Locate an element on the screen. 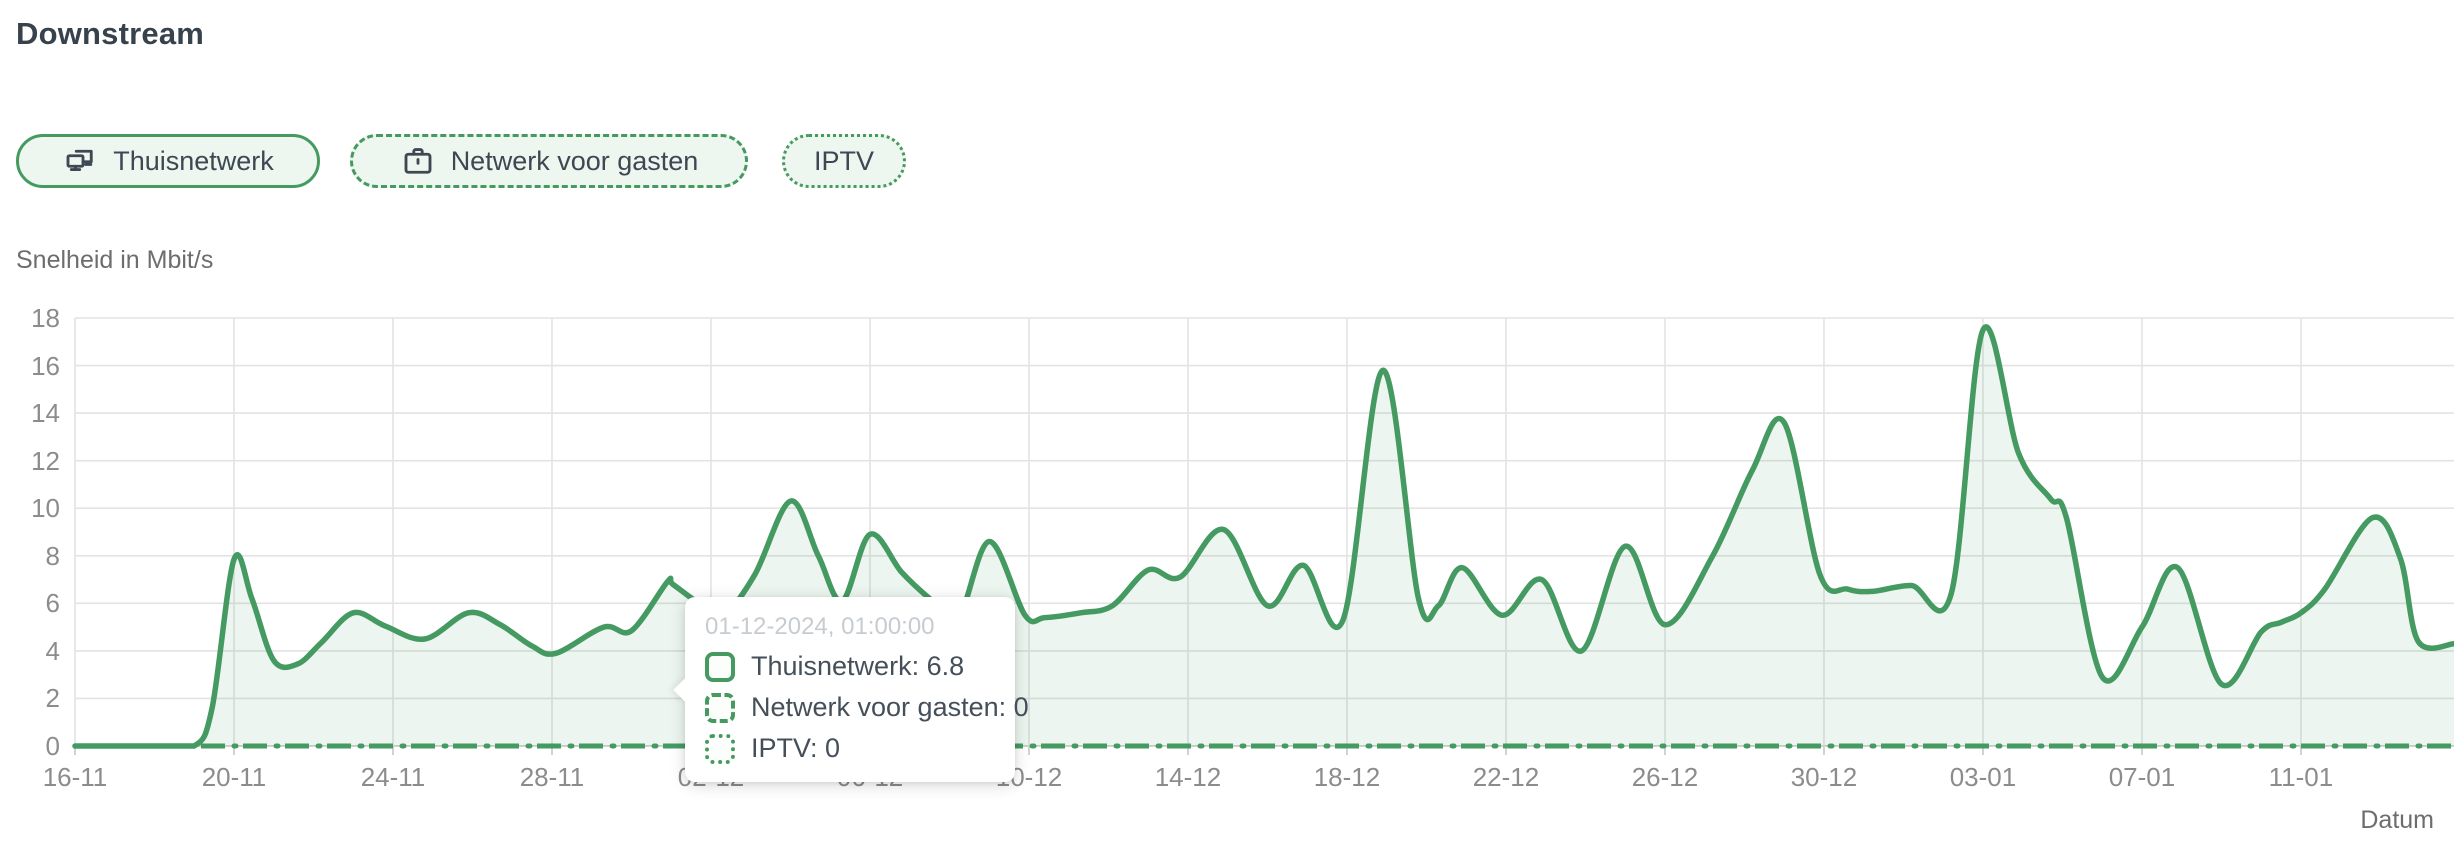  x-tick-label: 20-11 is located at coordinates (234, 777).